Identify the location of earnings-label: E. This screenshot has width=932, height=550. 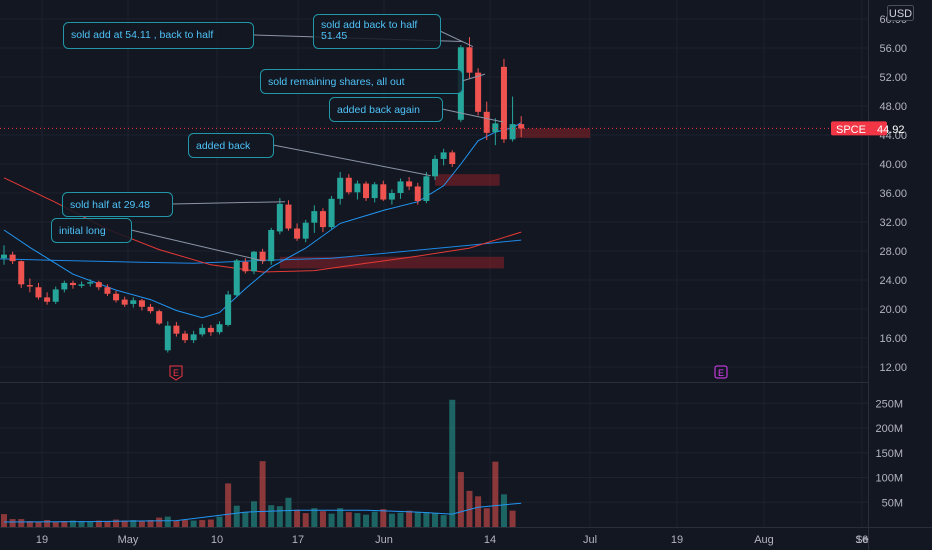
(176, 373).